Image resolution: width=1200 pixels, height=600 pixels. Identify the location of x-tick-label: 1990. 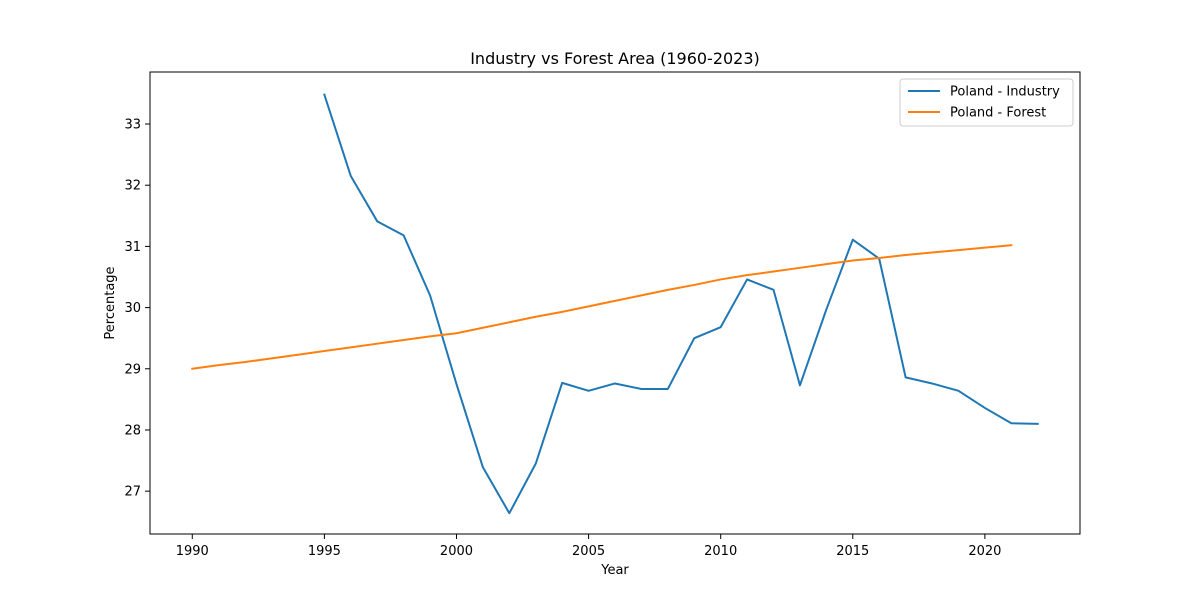
(192, 551).